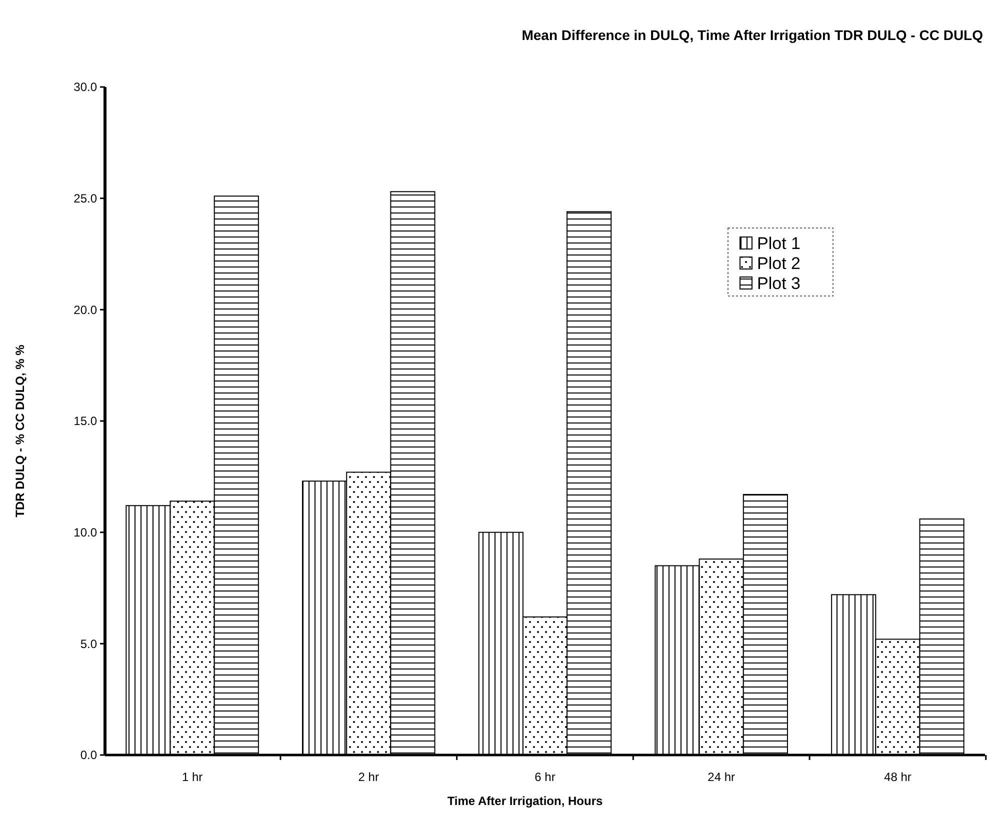 This screenshot has width=994, height=823. I want to click on legend-label: Plot 2, so click(778, 263).